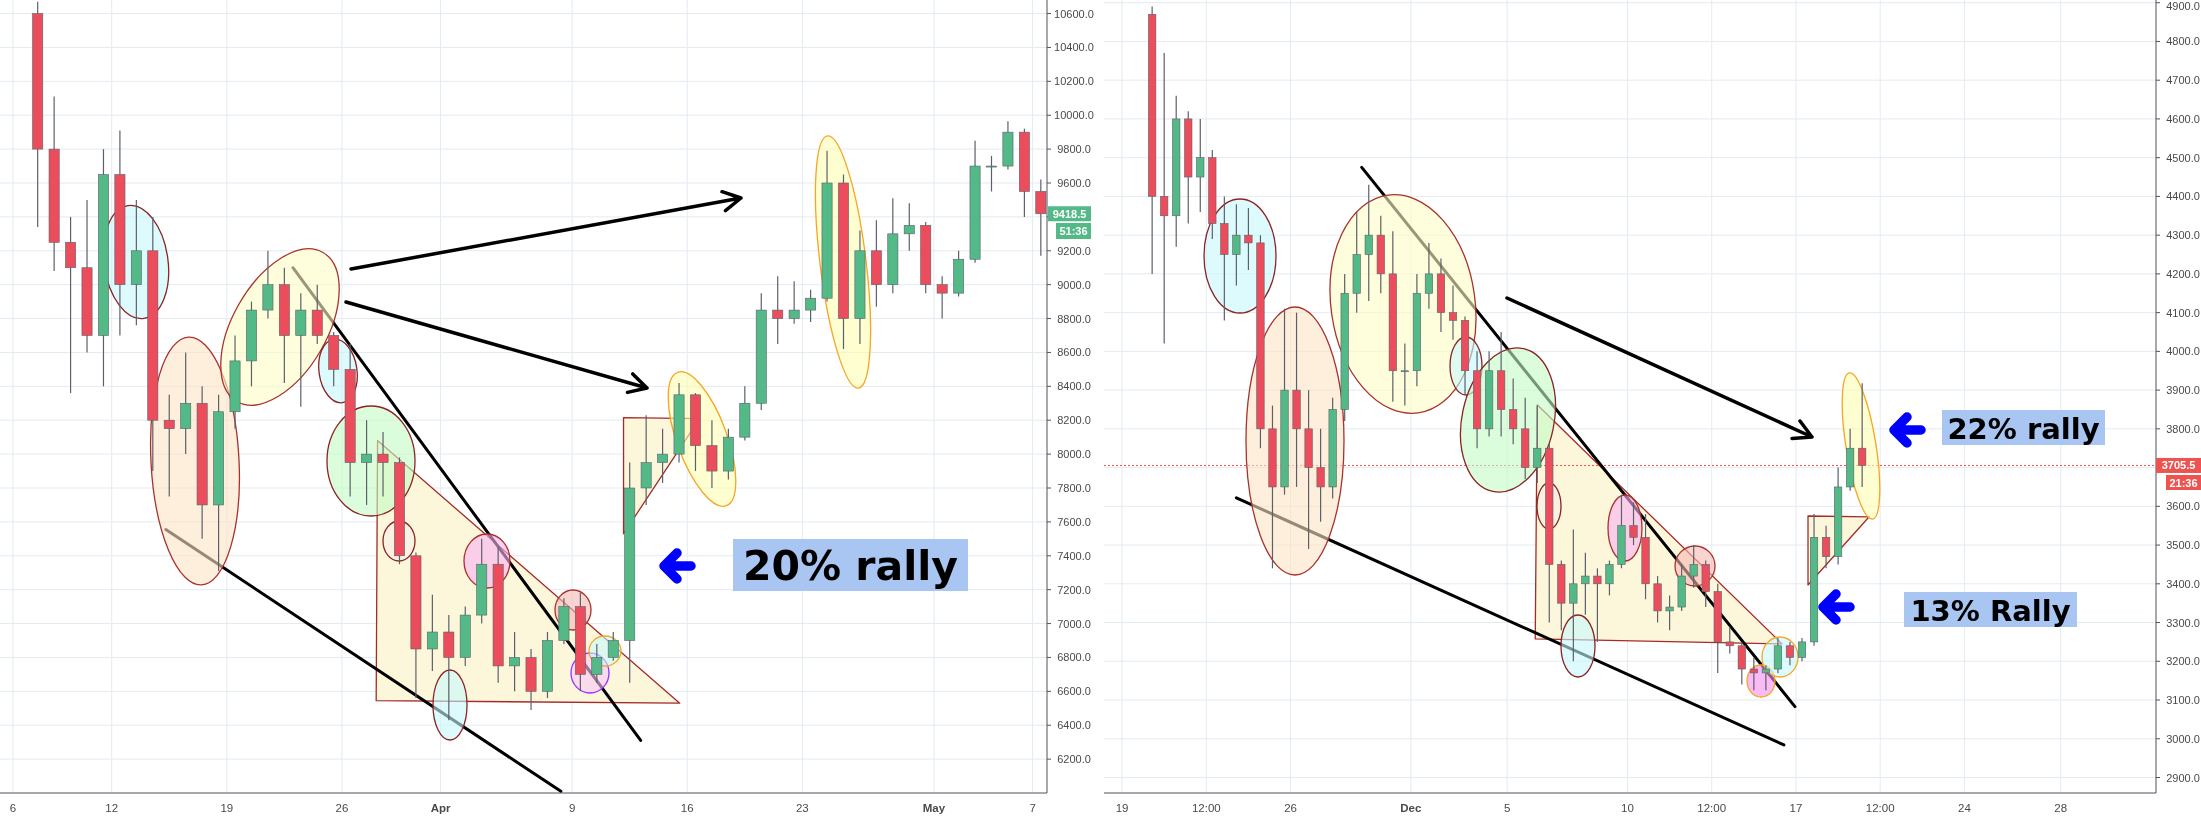 The width and height of the screenshot is (2201, 818). What do you see at coordinates (572, 808) in the screenshot?
I see `x-tick-label: 9` at bounding box center [572, 808].